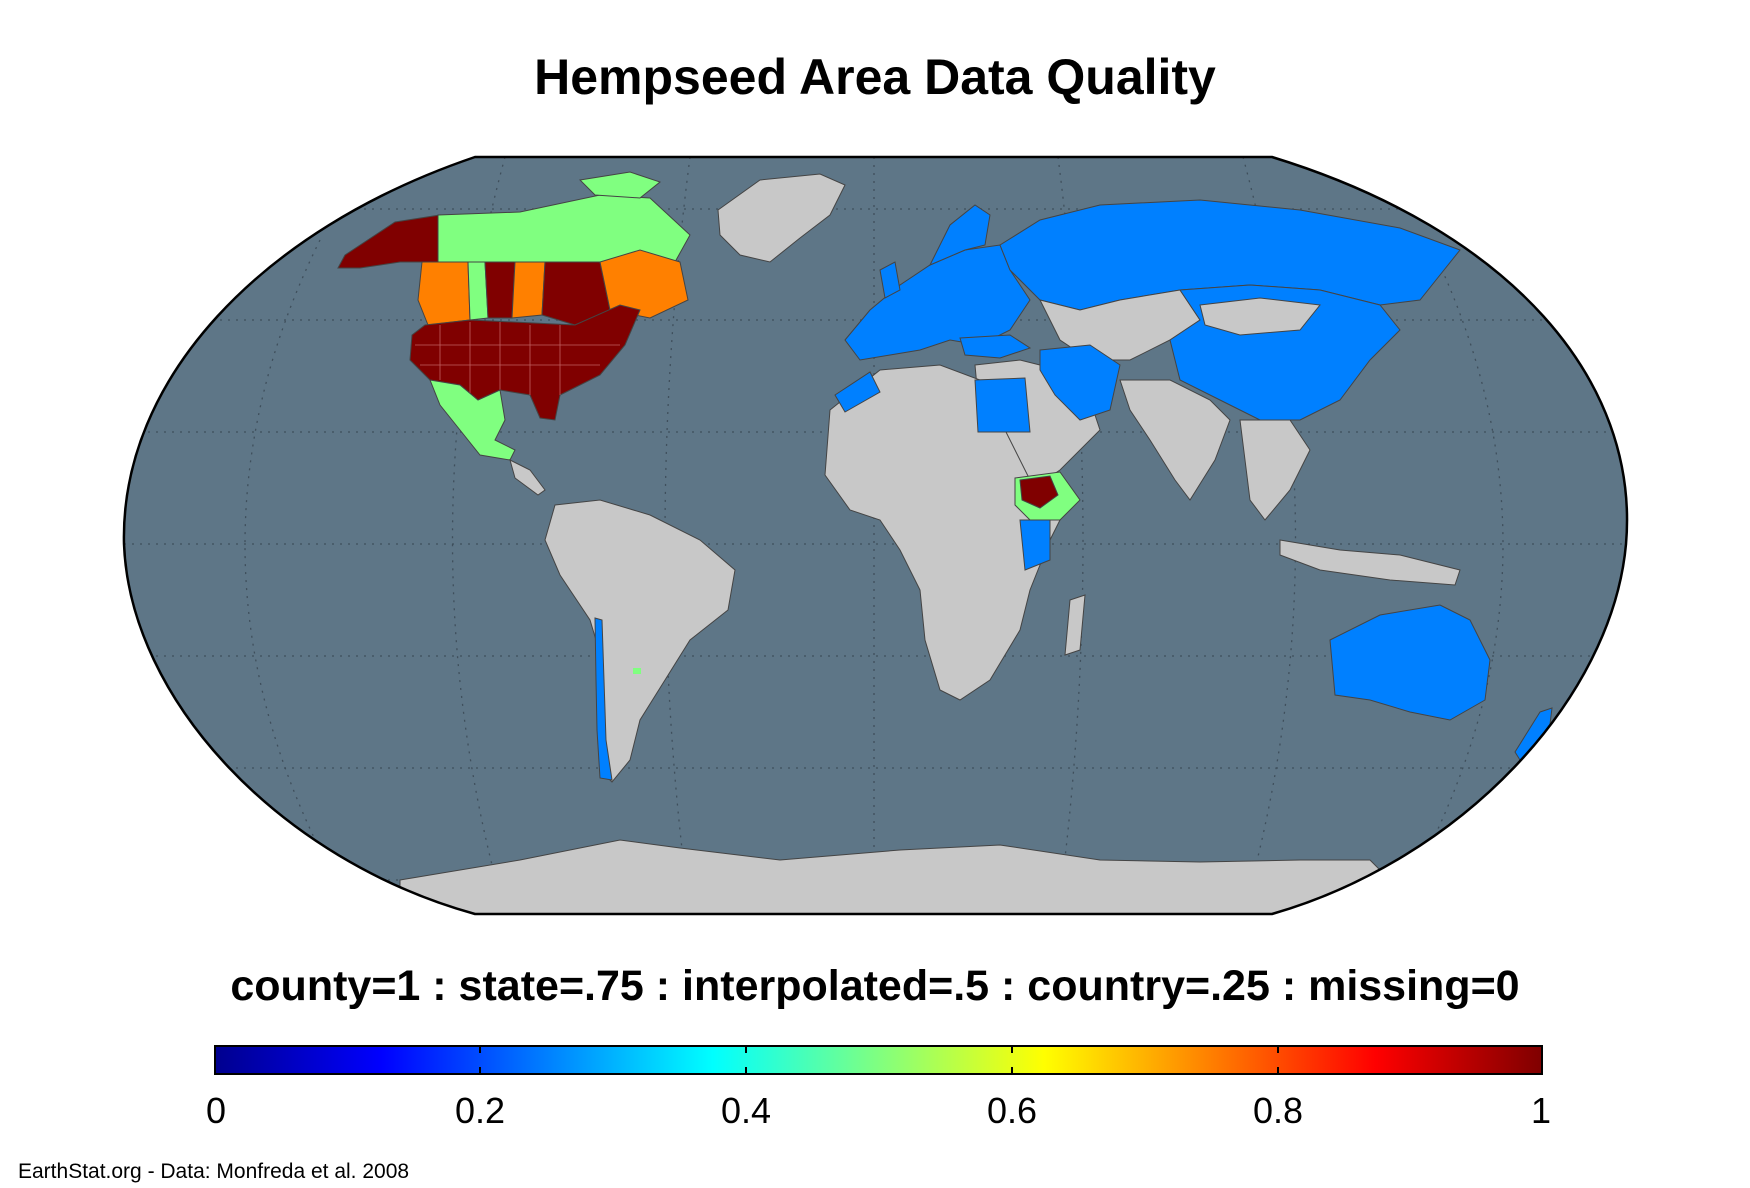  What do you see at coordinates (640, 641) in the screenshot?
I see `south-america` at bounding box center [640, 641].